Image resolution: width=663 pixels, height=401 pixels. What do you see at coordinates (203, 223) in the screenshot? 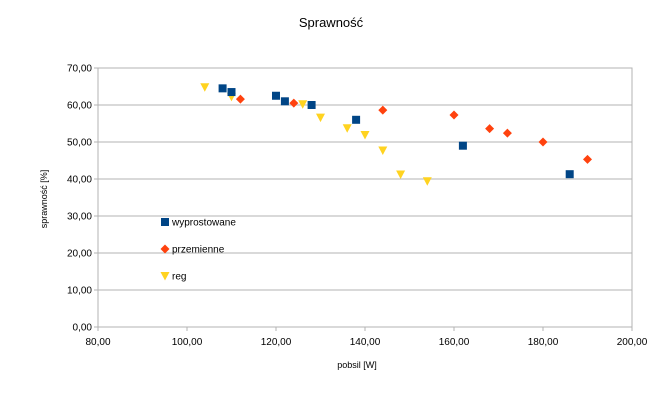
I see `legend-label: wyprostowane` at bounding box center [203, 223].